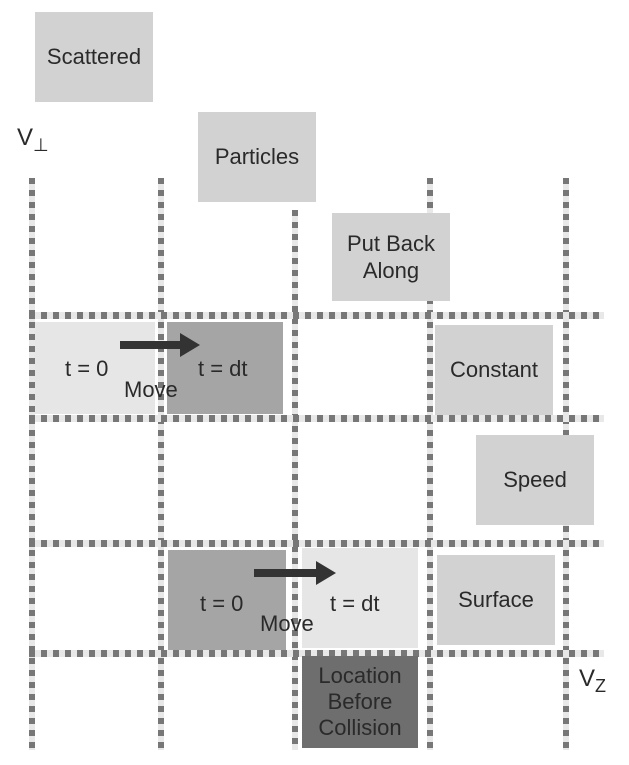 The image size is (629, 765). Describe the element at coordinates (222, 603) in the screenshot. I see `lower-t0-label: t = 0` at that location.